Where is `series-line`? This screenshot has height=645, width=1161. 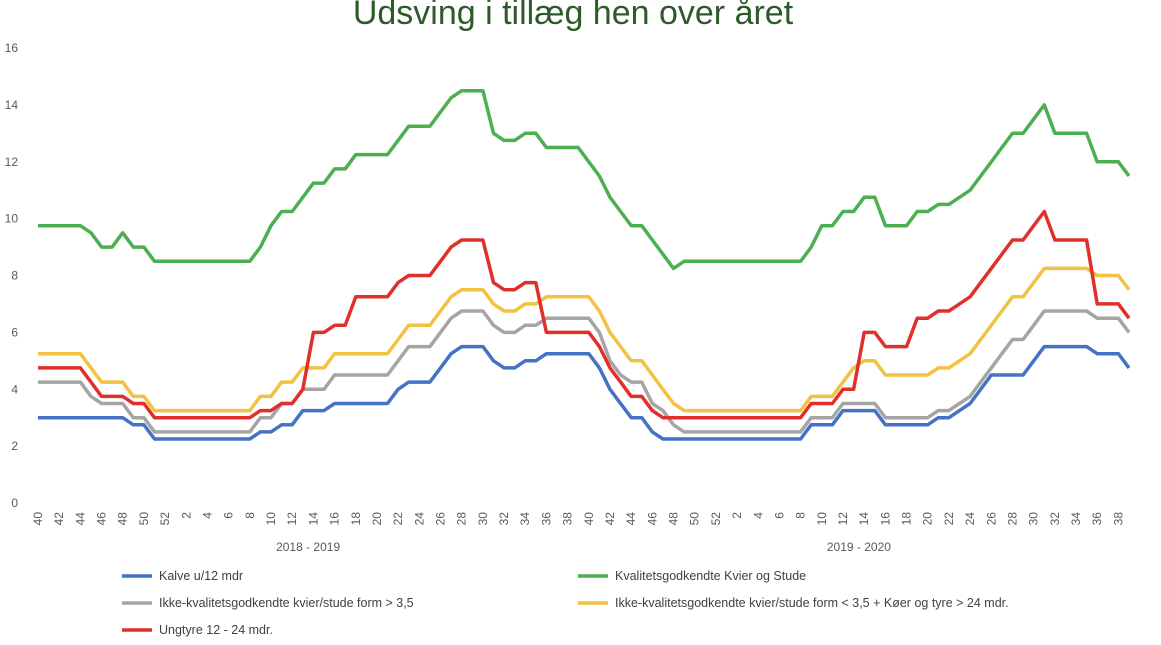 series-line is located at coordinates (584, 392).